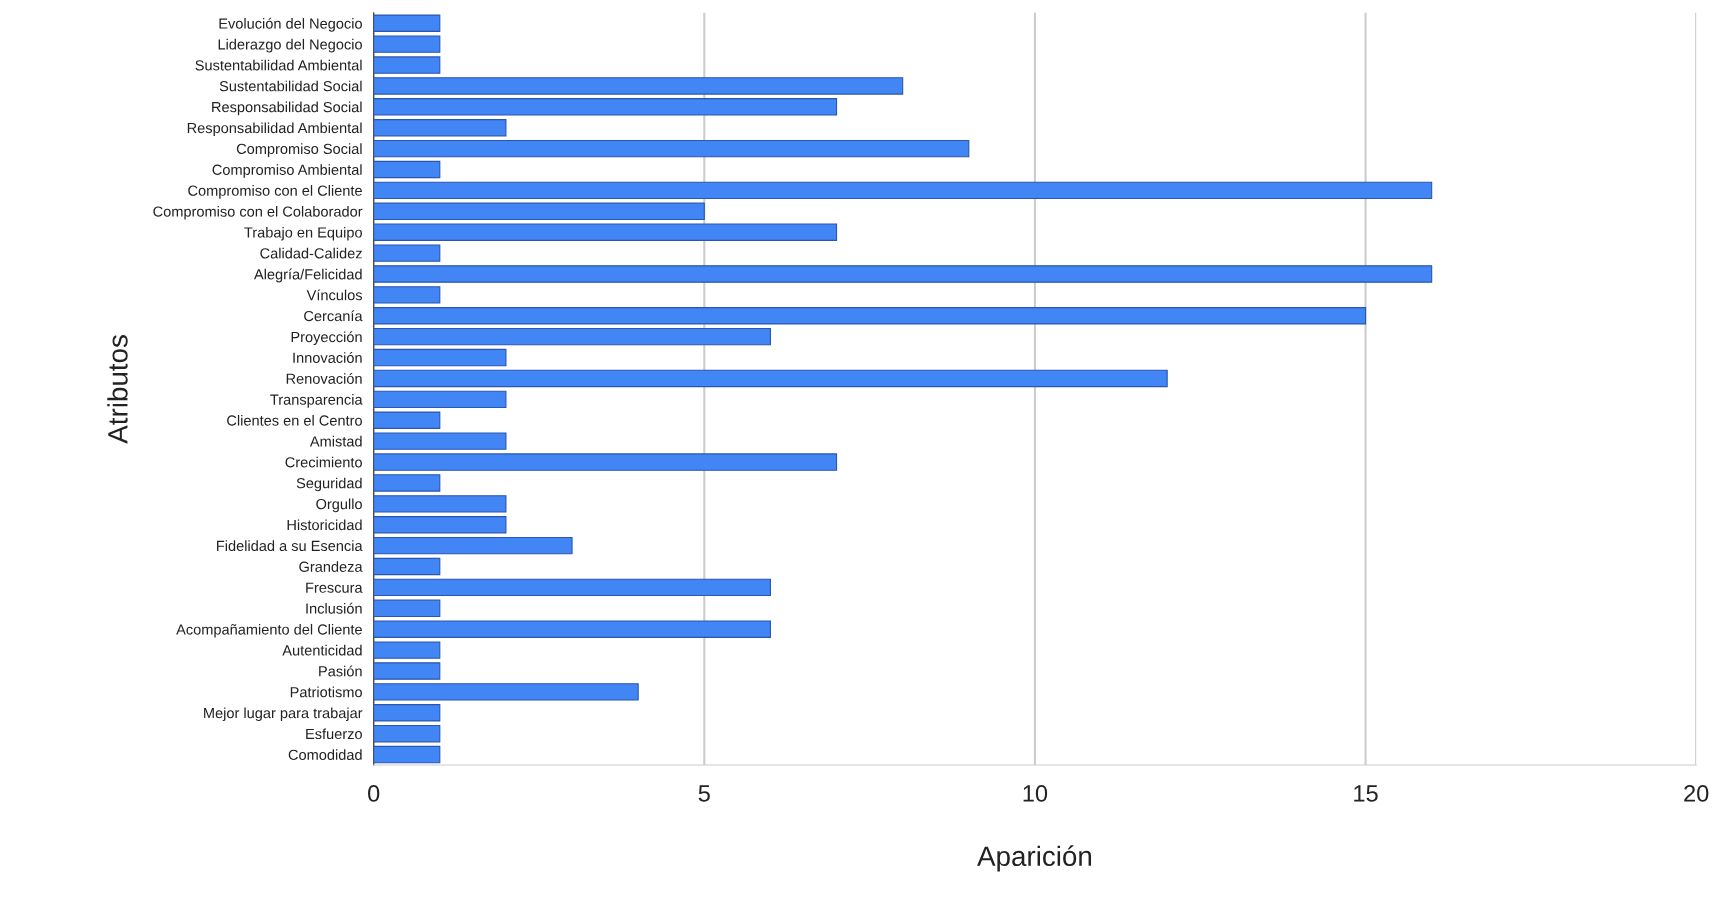 The width and height of the screenshot is (1722, 914). Describe the element at coordinates (283, 714) in the screenshot. I see `y-tick-label: Mejor lugar para trabajar` at that location.